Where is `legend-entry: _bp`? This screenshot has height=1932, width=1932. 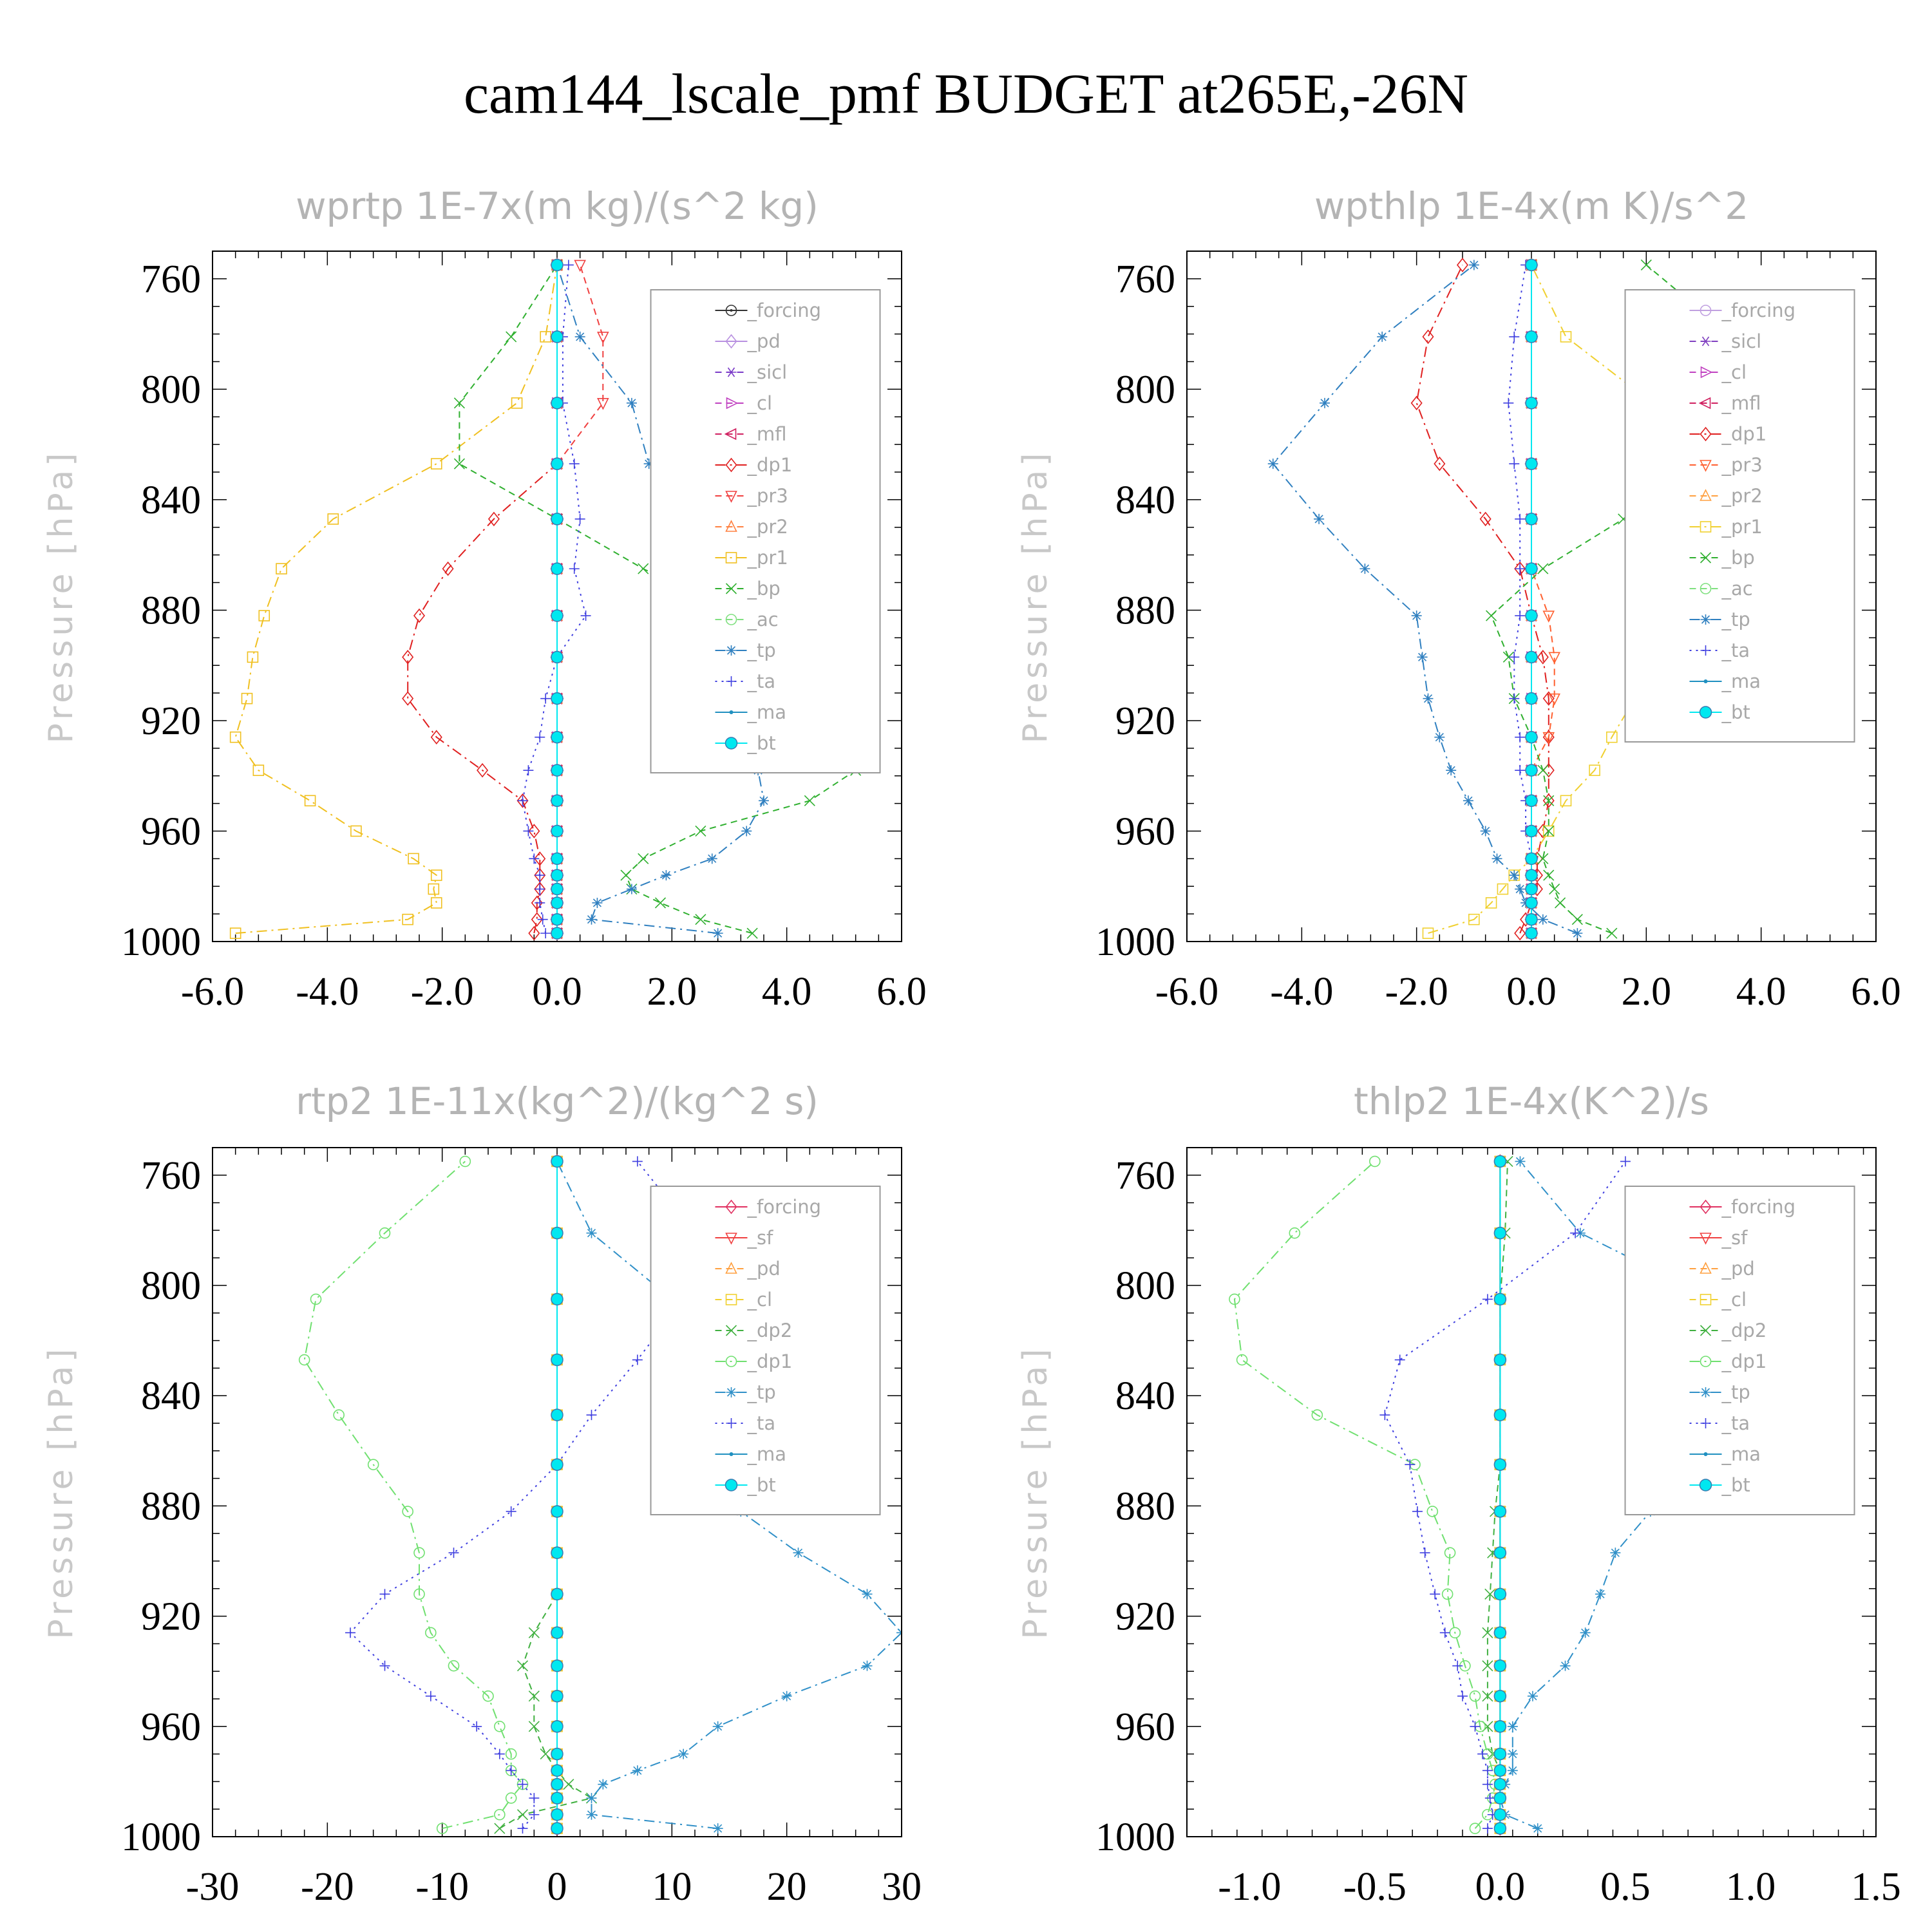 legend-entry: _bp is located at coordinates (1722, 558).